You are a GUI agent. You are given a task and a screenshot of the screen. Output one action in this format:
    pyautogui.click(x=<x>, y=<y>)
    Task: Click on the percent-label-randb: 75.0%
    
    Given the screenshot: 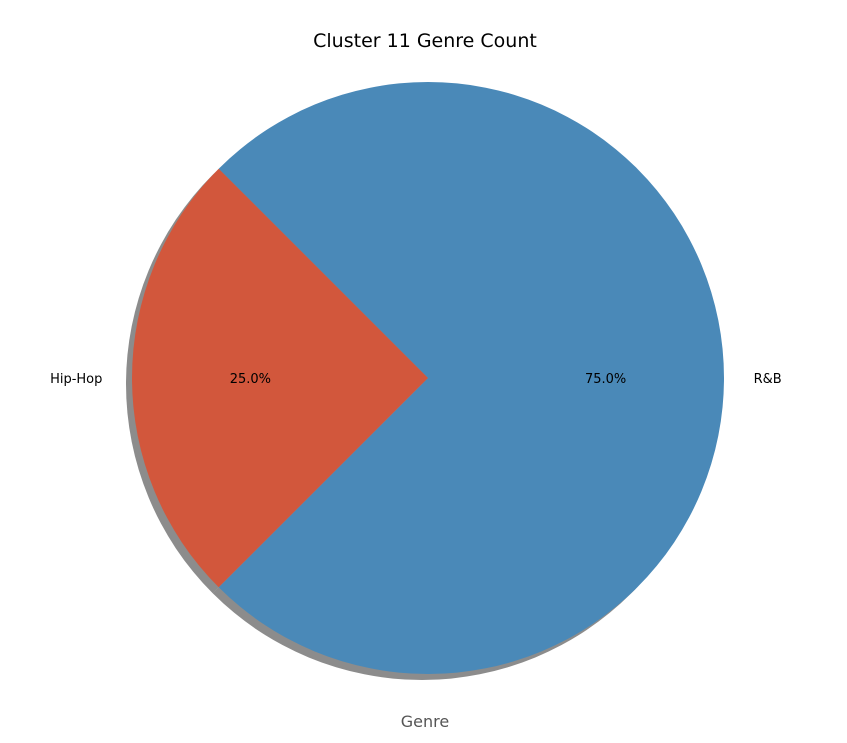 What is the action you would take?
    pyautogui.click(x=605, y=379)
    